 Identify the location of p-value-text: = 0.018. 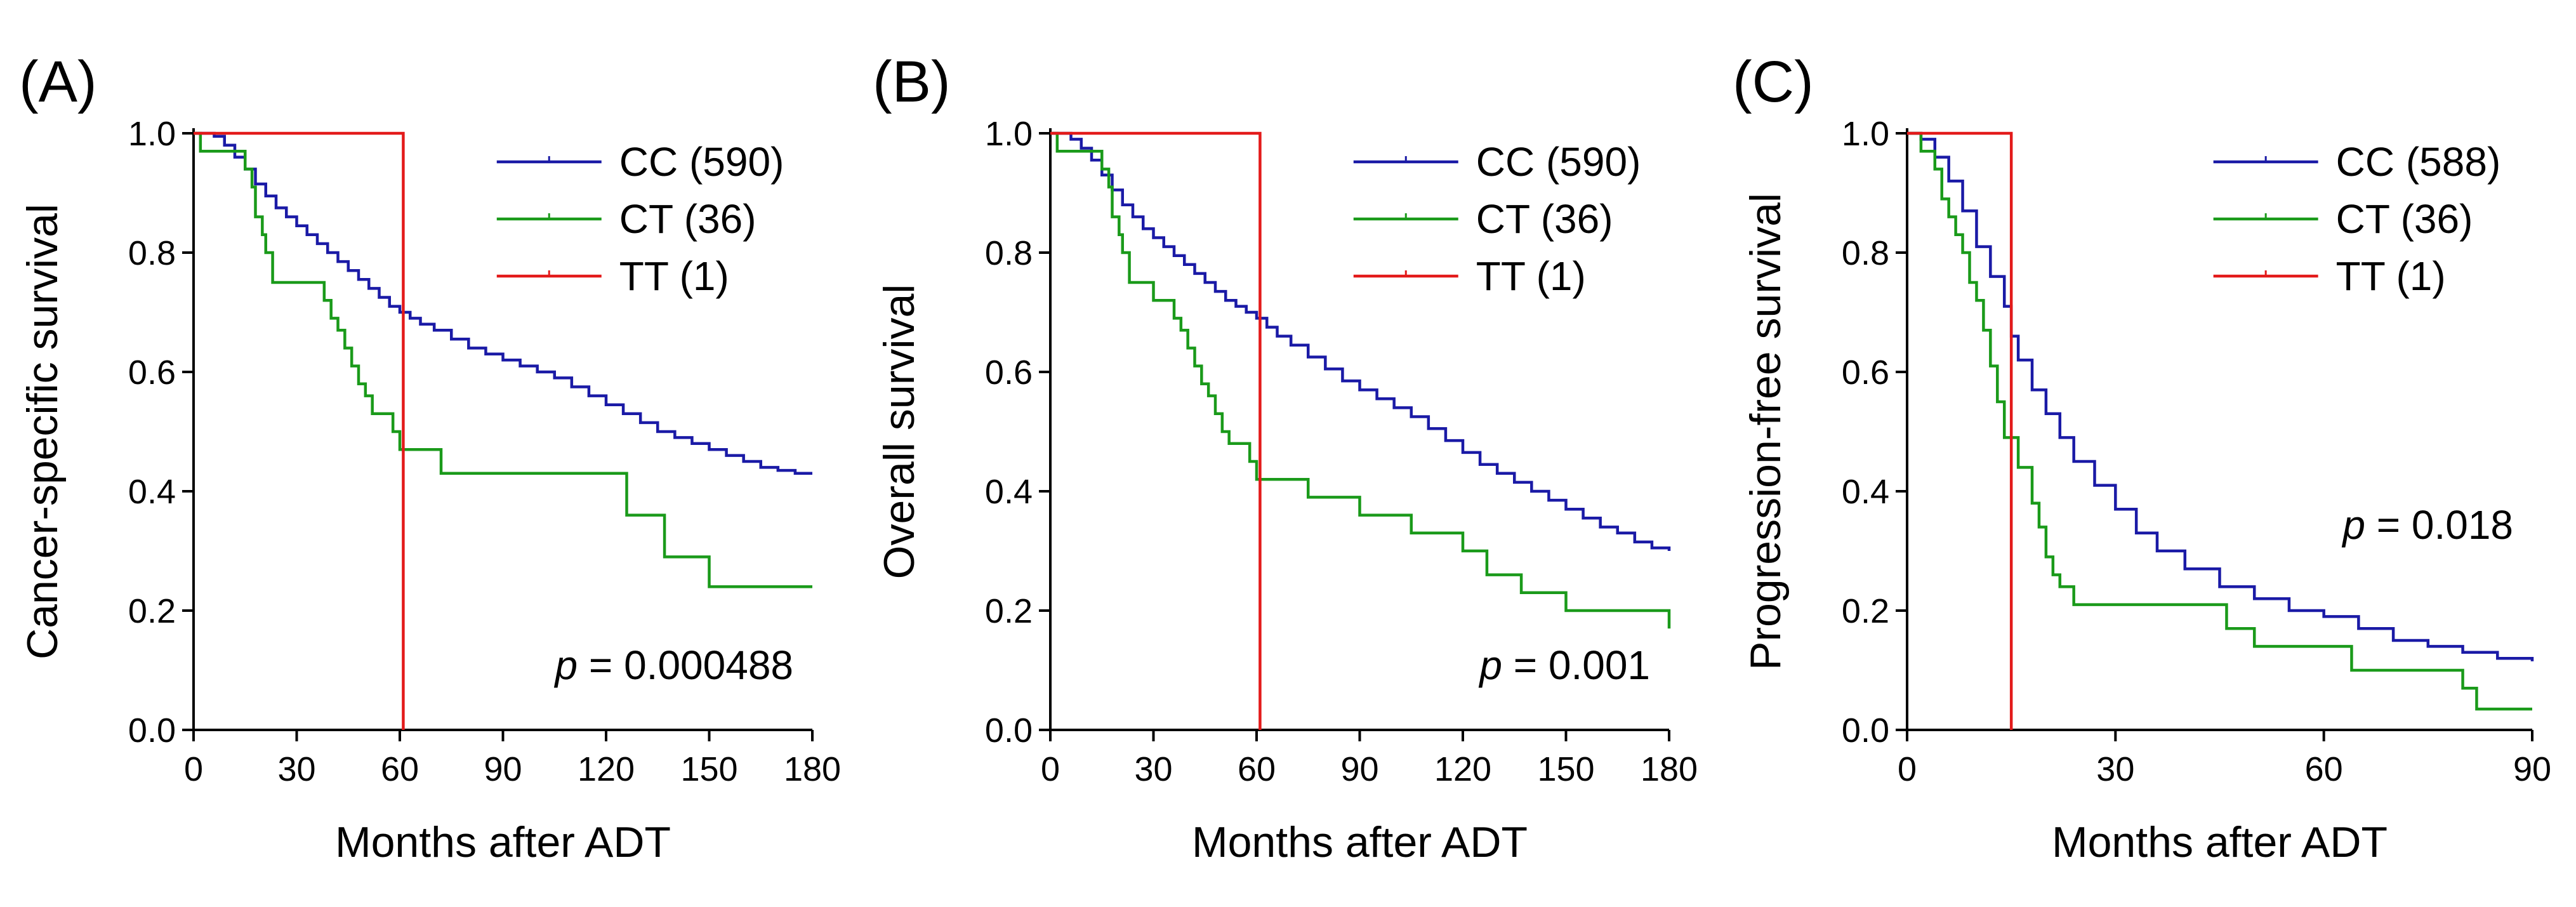
(2439, 525).